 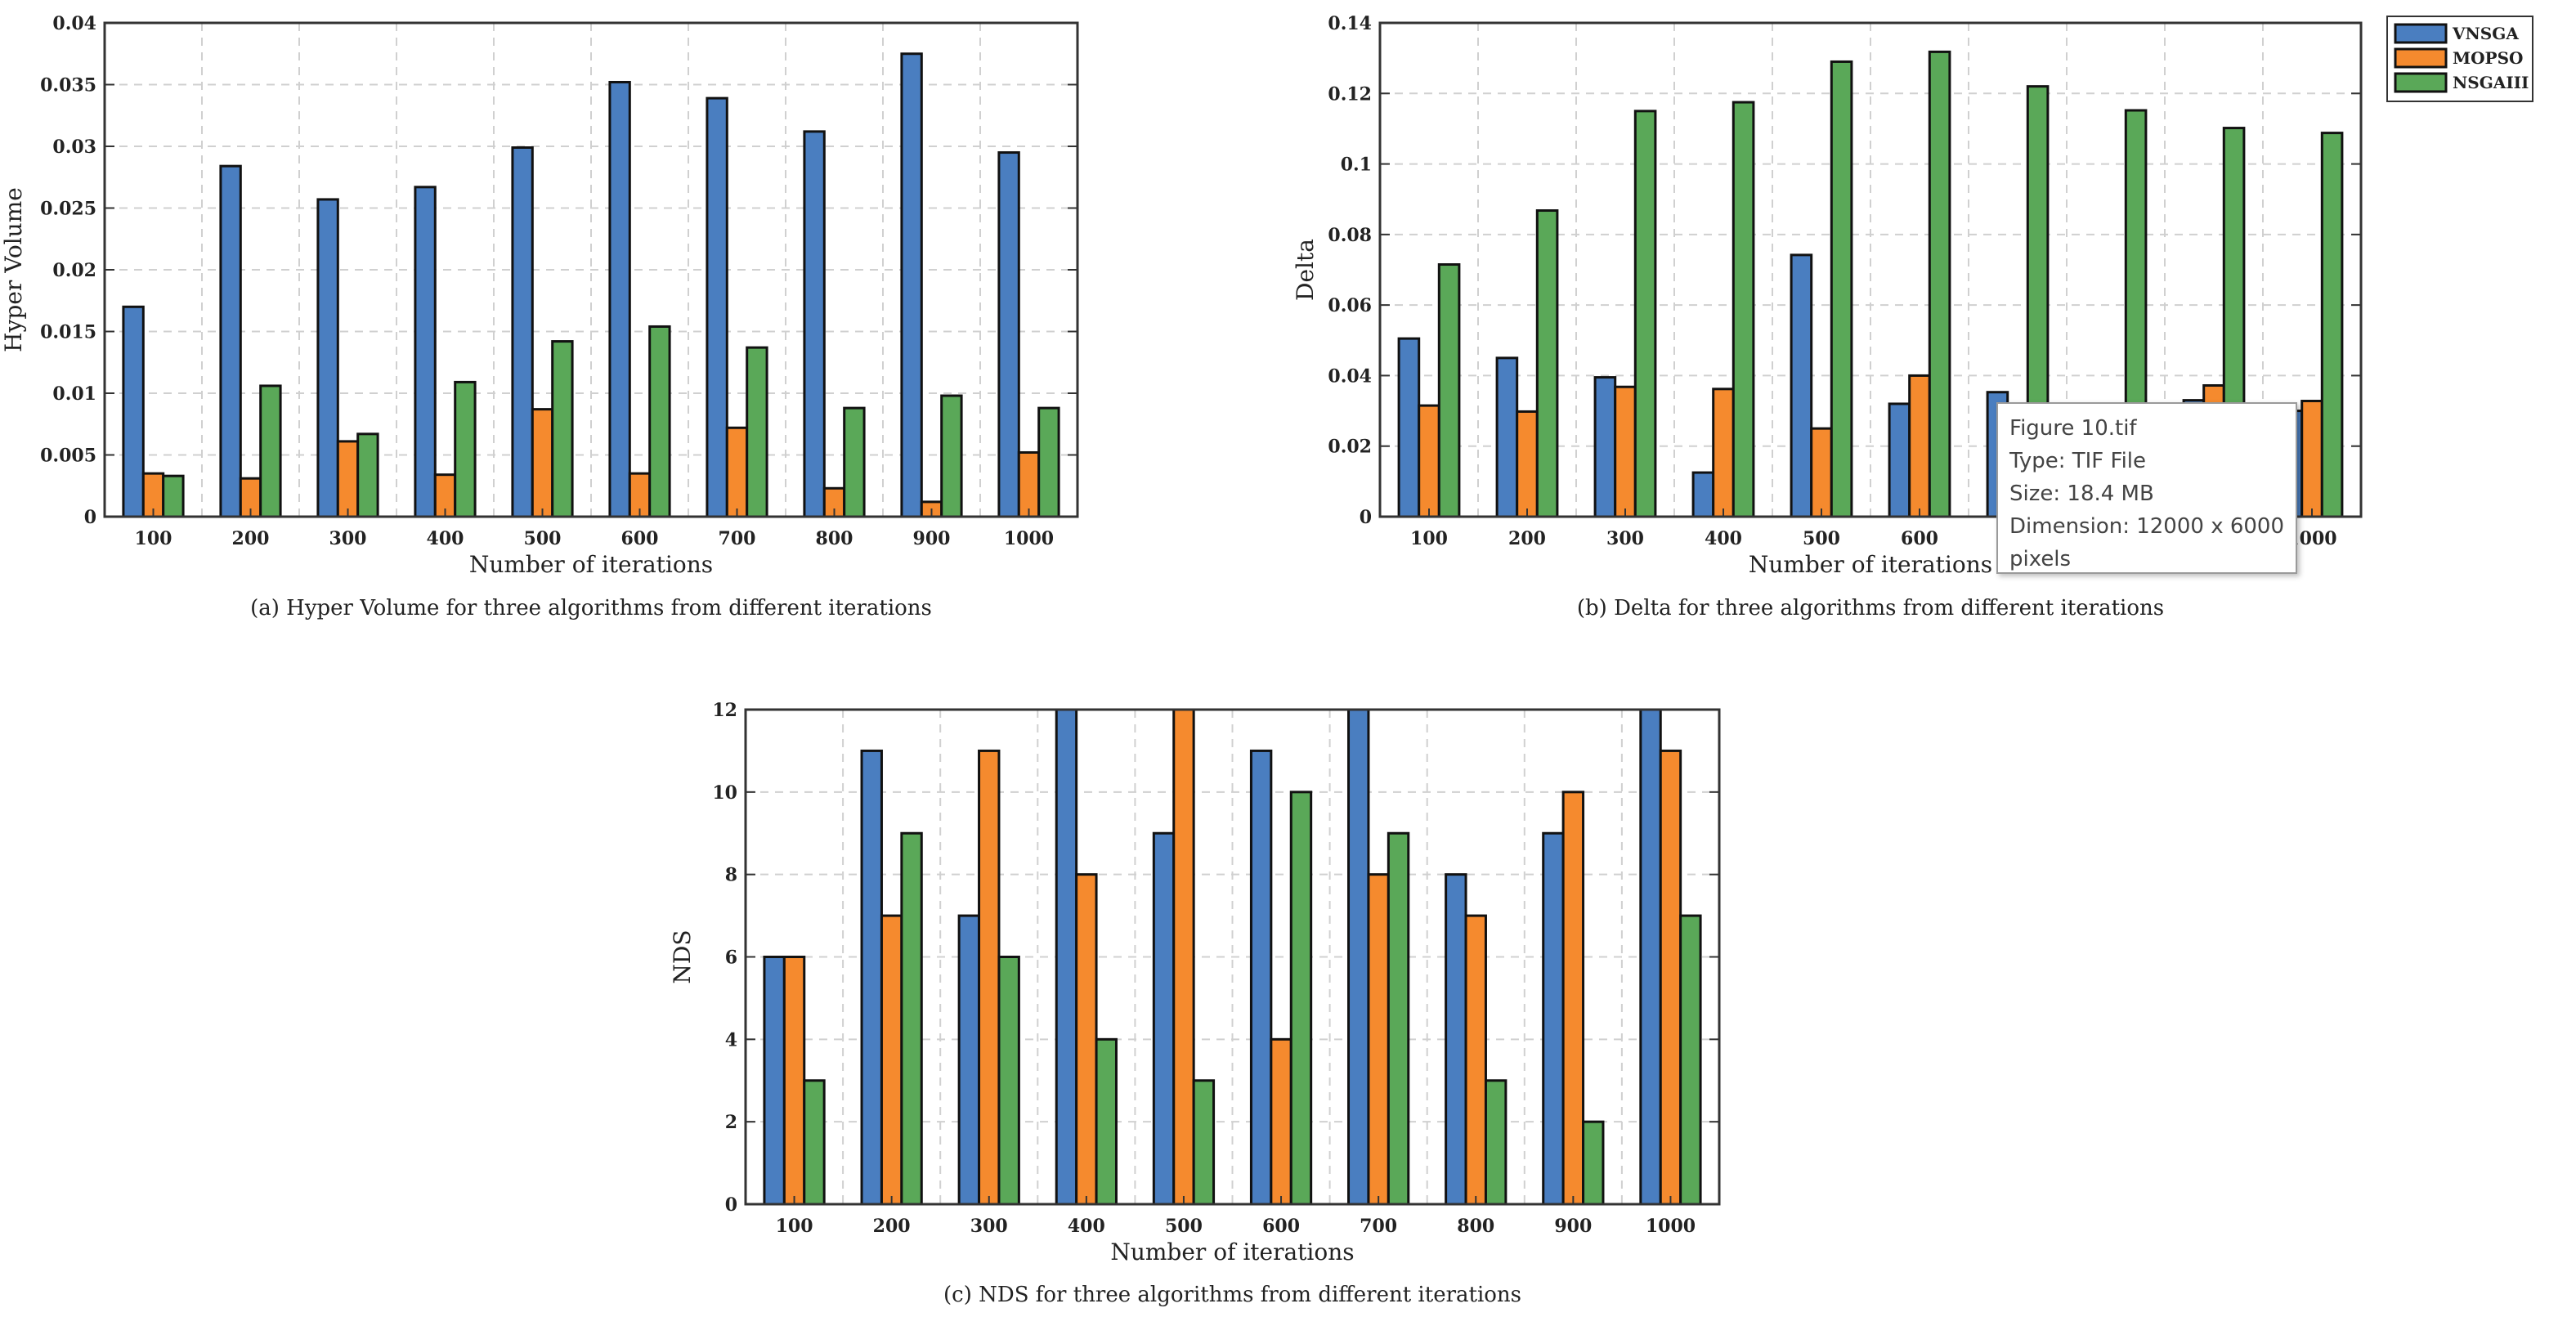 I want to click on x-tick-label: 700, so click(x=1378, y=1227).